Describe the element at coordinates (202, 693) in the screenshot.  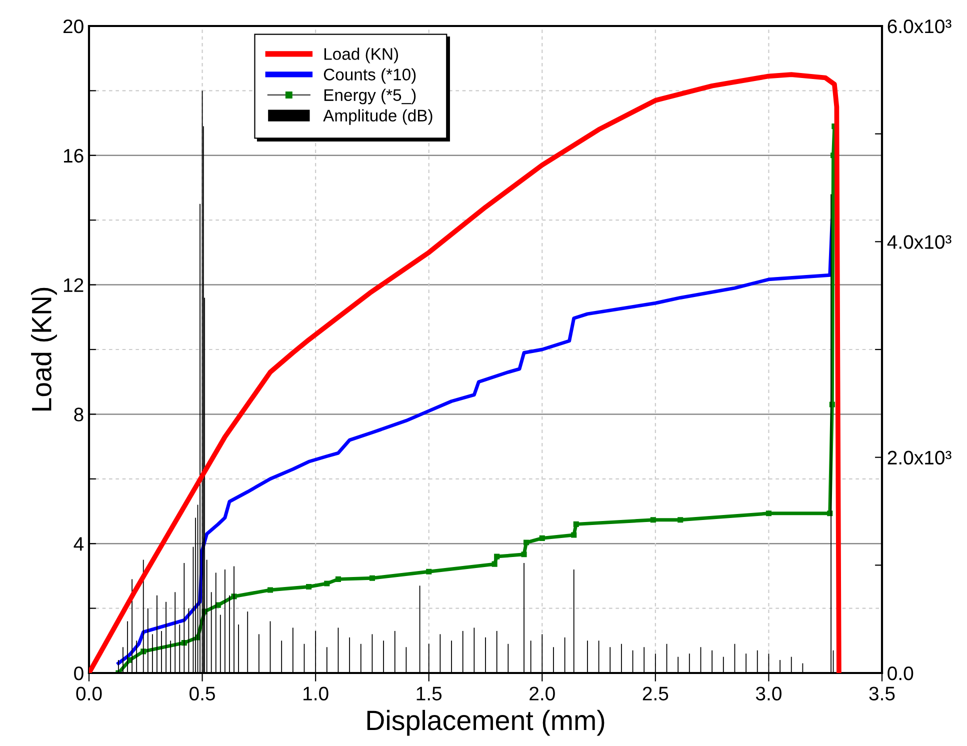
I see `x-tick-label: 0.5` at that location.